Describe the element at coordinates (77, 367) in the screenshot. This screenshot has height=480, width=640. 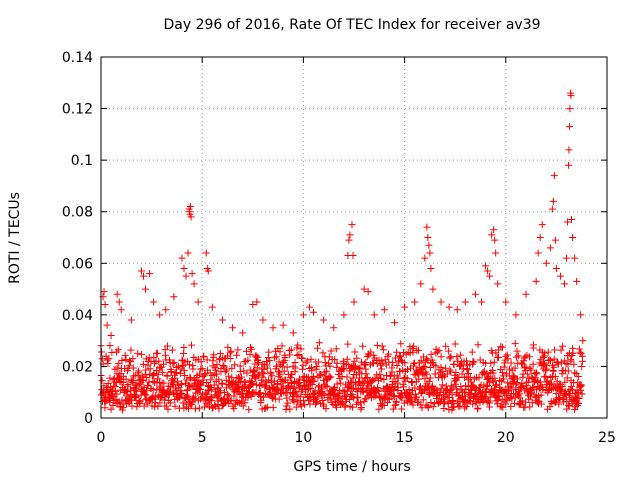
I see `y-tick-label: 0.02` at that location.